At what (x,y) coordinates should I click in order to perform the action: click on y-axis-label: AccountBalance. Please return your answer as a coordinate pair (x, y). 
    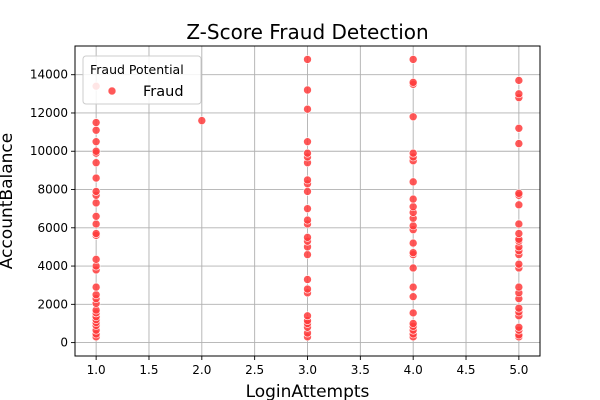
    Looking at the image, I should click on (8, 201).